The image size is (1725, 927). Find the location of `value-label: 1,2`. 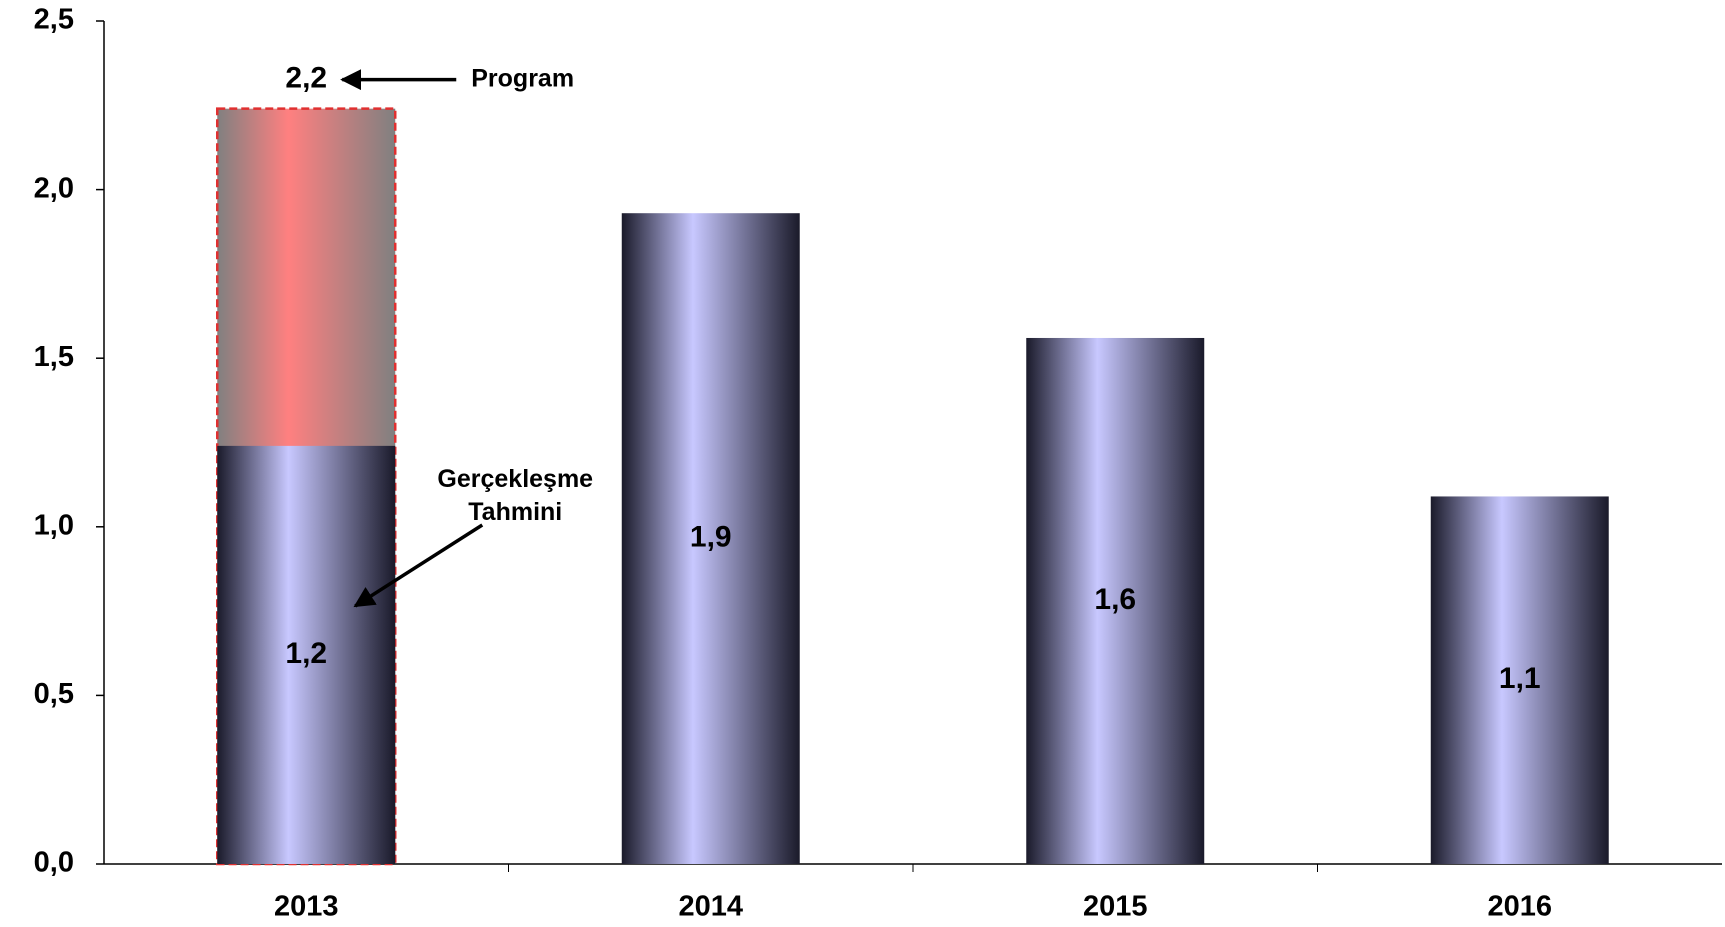

value-label: 1,2 is located at coordinates (306, 653).